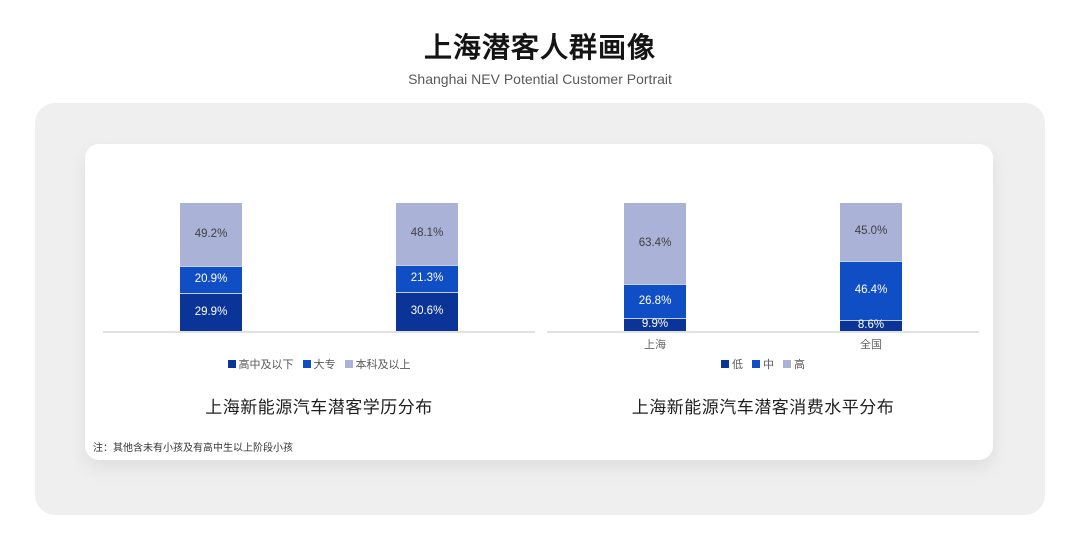 This screenshot has height=547, width=1080. What do you see at coordinates (383, 365) in the screenshot?
I see `legend-label: 本科及以上` at bounding box center [383, 365].